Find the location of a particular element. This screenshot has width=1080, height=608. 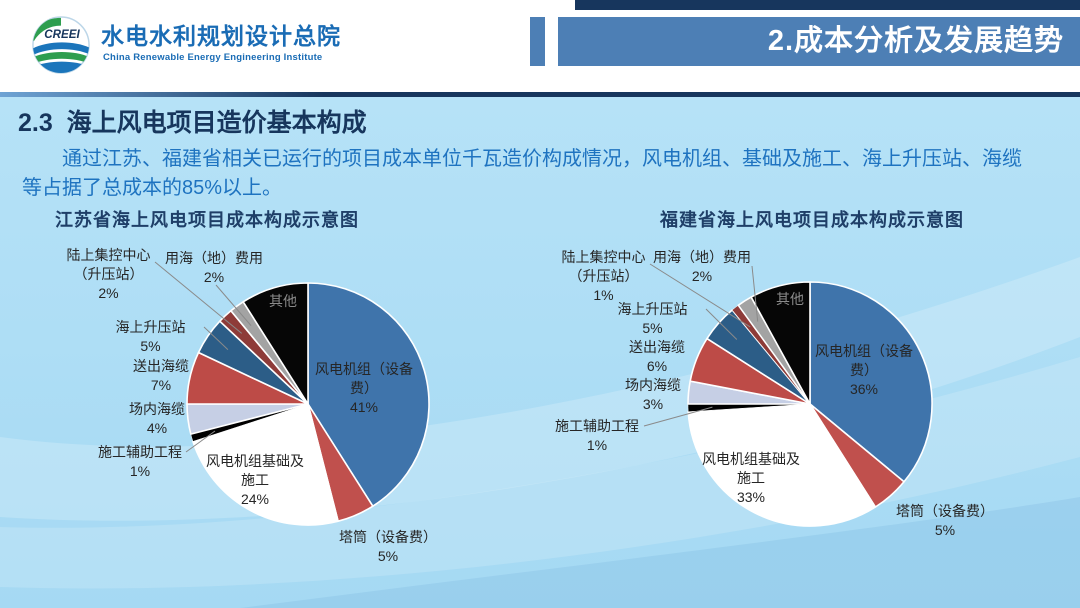

slice-percent-text: 4% is located at coordinates (157, 428).